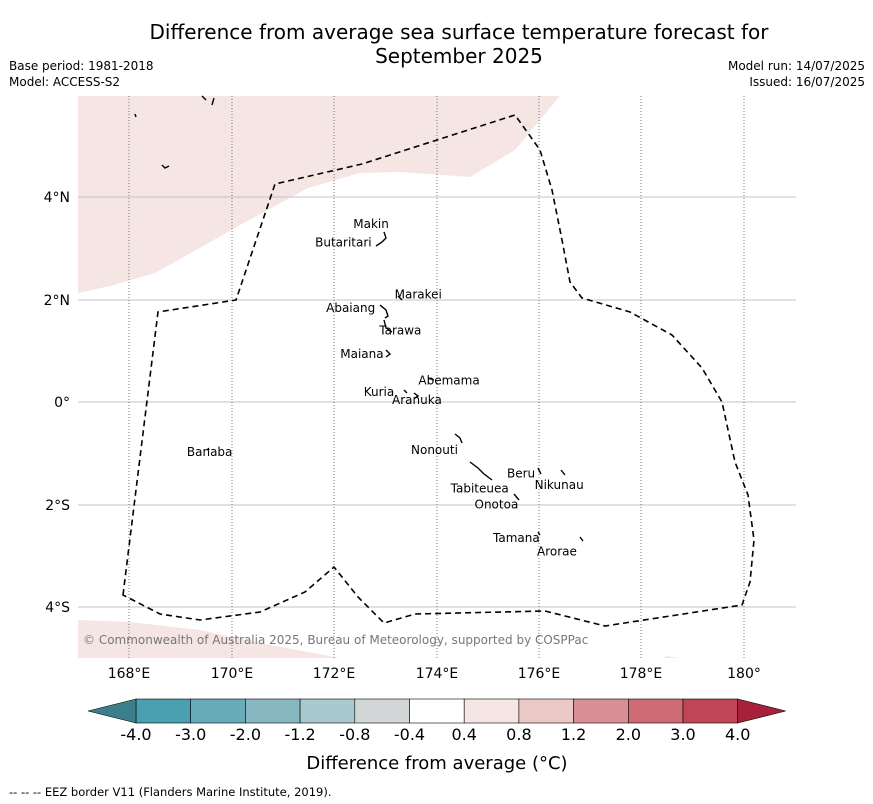 This screenshot has width=873, height=804. Describe the element at coordinates (796, 74) in the screenshot. I see `meta-right: Model run: 14/07/2025 Issued: 16/07/2025` at that location.